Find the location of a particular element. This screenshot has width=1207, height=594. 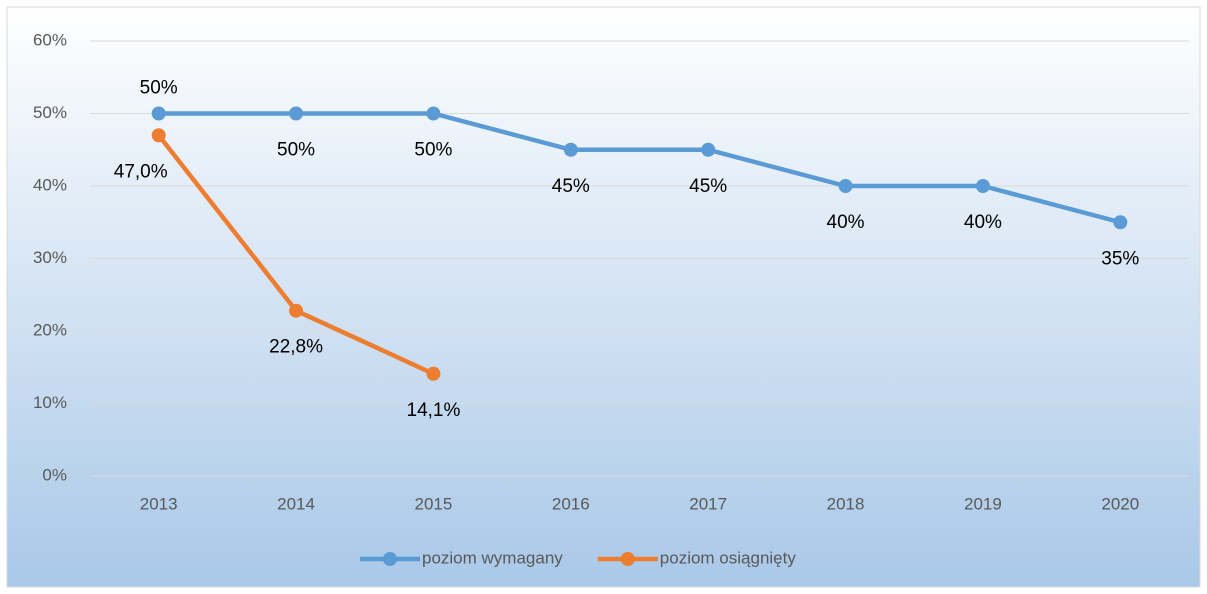

data-label: 47,0% is located at coordinates (141, 171).